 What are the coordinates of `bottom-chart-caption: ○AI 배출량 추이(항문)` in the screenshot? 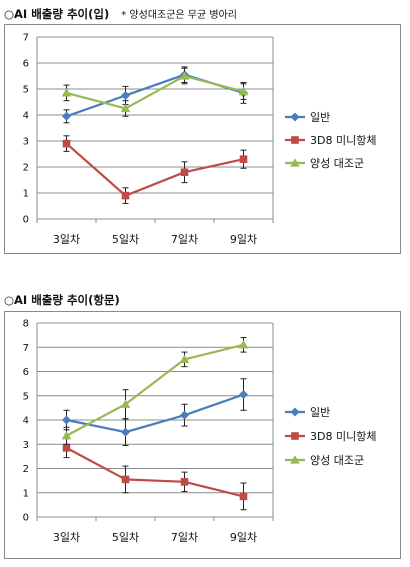 It's located at (62, 300).